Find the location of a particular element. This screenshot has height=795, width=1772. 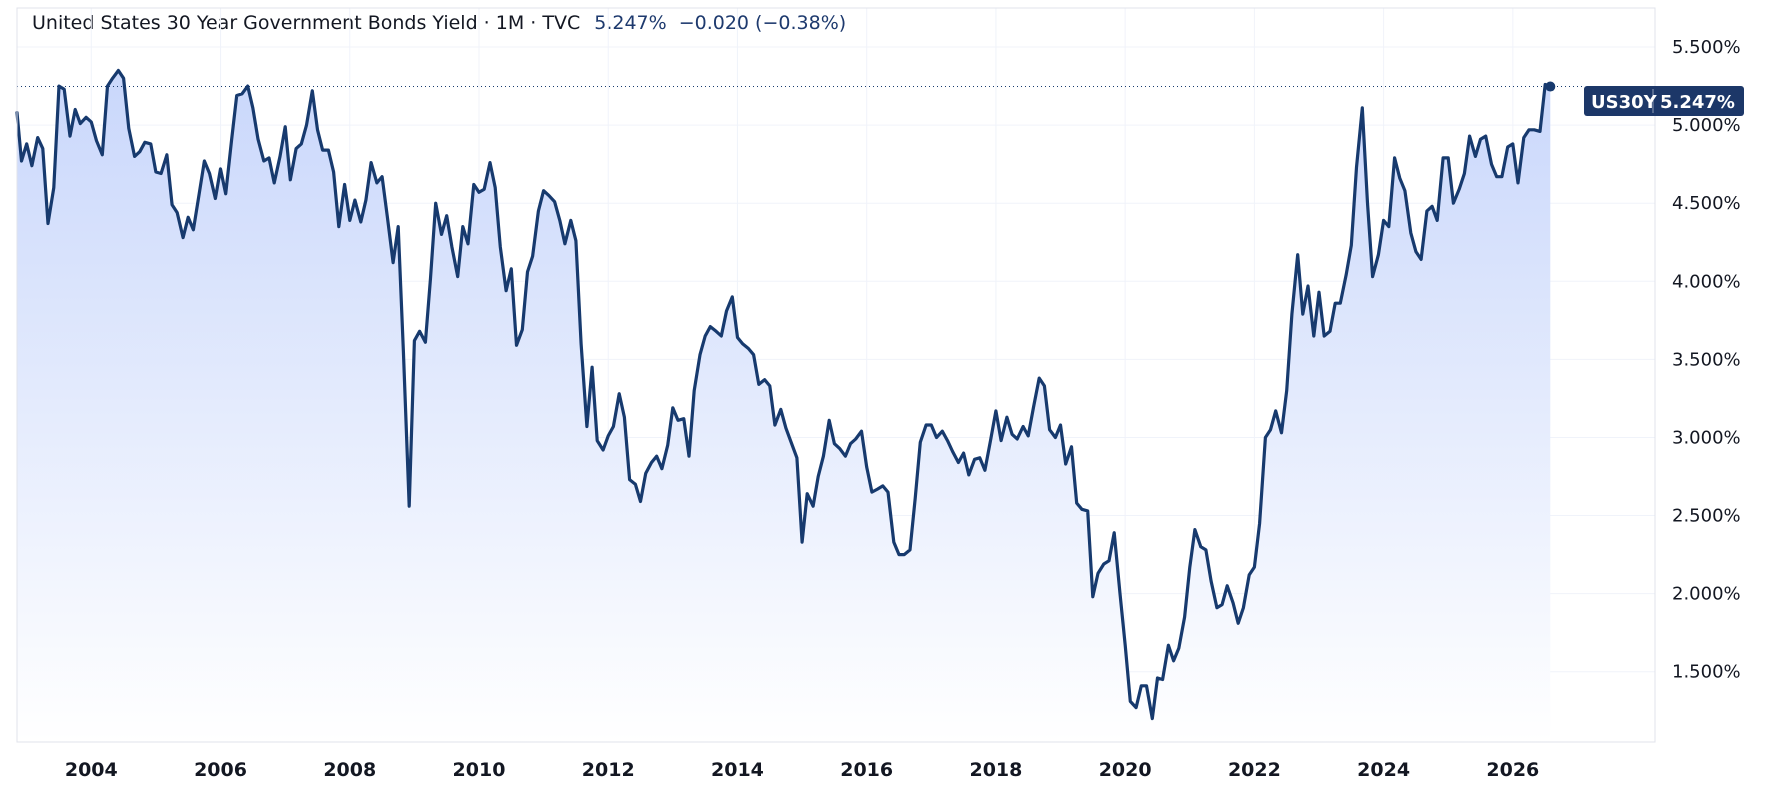

x-tick-label: 2006 is located at coordinates (220, 770).